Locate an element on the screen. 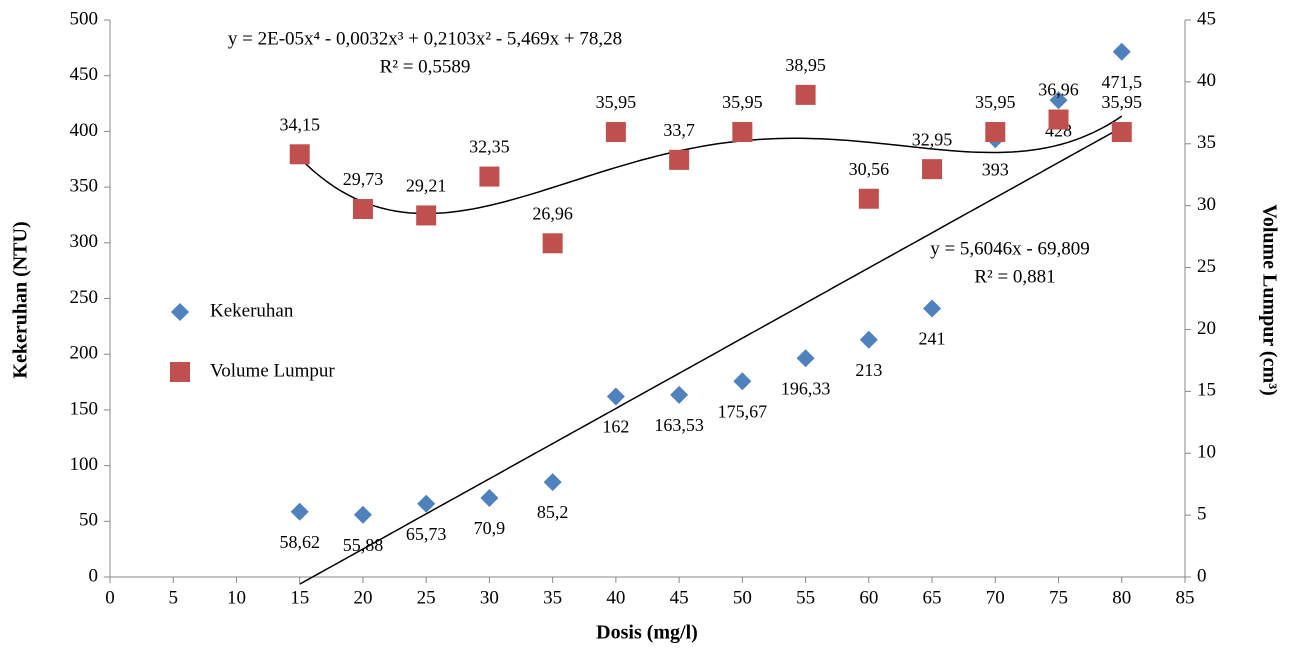 The height and width of the screenshot is (650, 1296). data-label: 32,95 is located at coordinates (932, 139).